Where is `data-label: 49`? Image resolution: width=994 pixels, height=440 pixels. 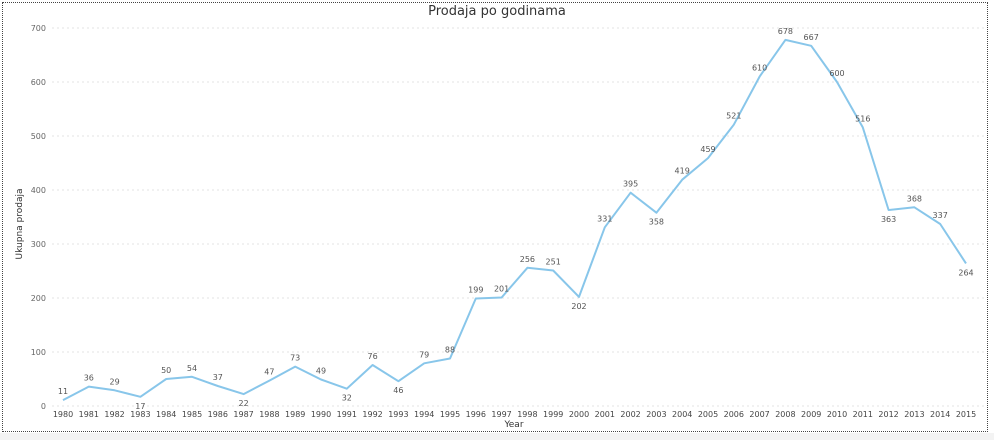 data-label: 49 is located at coordinates (321, 371).